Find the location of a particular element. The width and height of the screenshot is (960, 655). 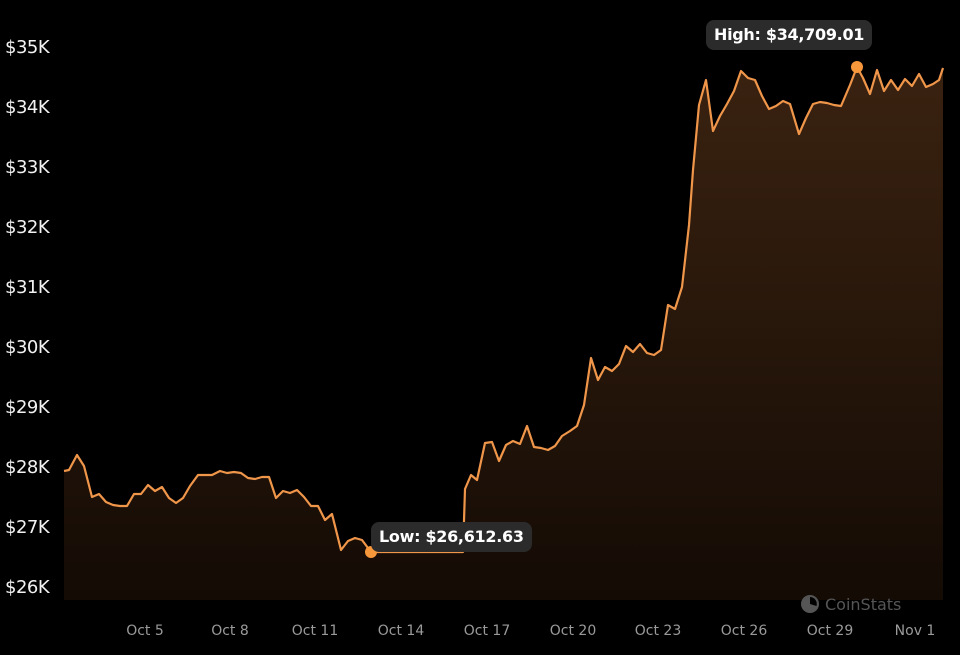

y-tick-label: $28K is located at coordinates (27, 467).